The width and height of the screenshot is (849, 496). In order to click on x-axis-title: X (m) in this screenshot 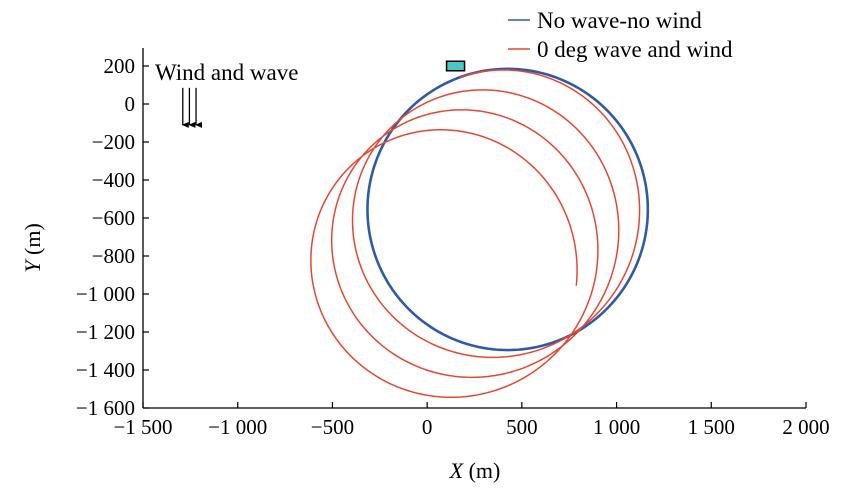, I will do `click(475, 470)`.